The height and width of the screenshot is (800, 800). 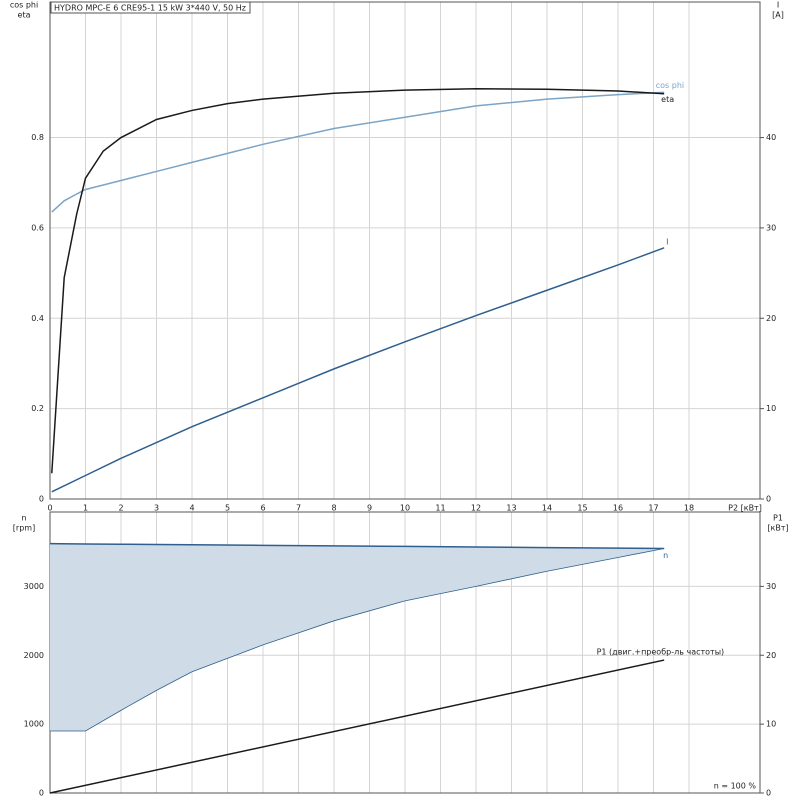 I want to click on x-tick-label: 16, so click(x=618, y=508).